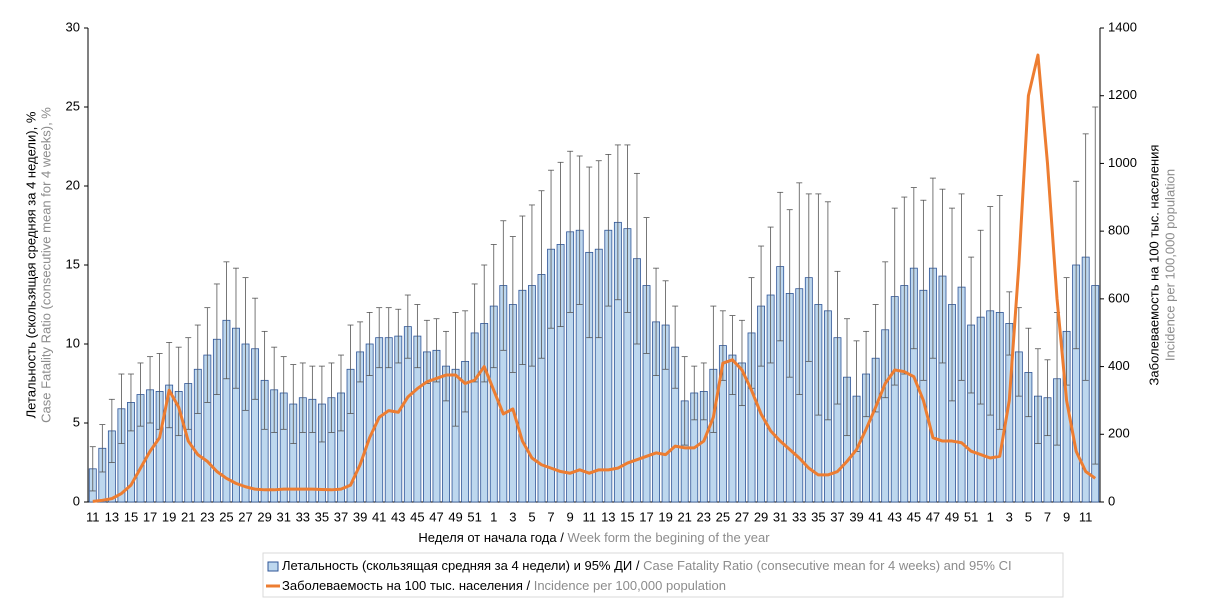 The height and width of the screenshot is (603, 1208). Describe the element at coordinates (933, 516) in the screenshot. I see `x-tick-label: 47` at that location.